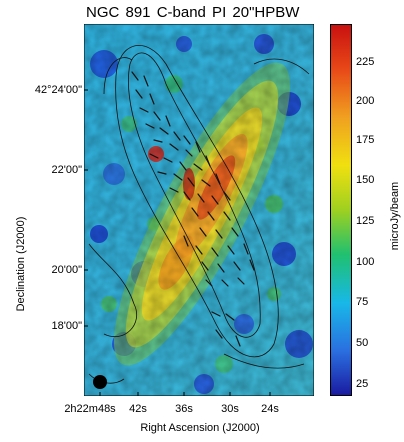 The height and width of the screenshot is (442, 404). I want to click on beam-marker, so click(100, 382).